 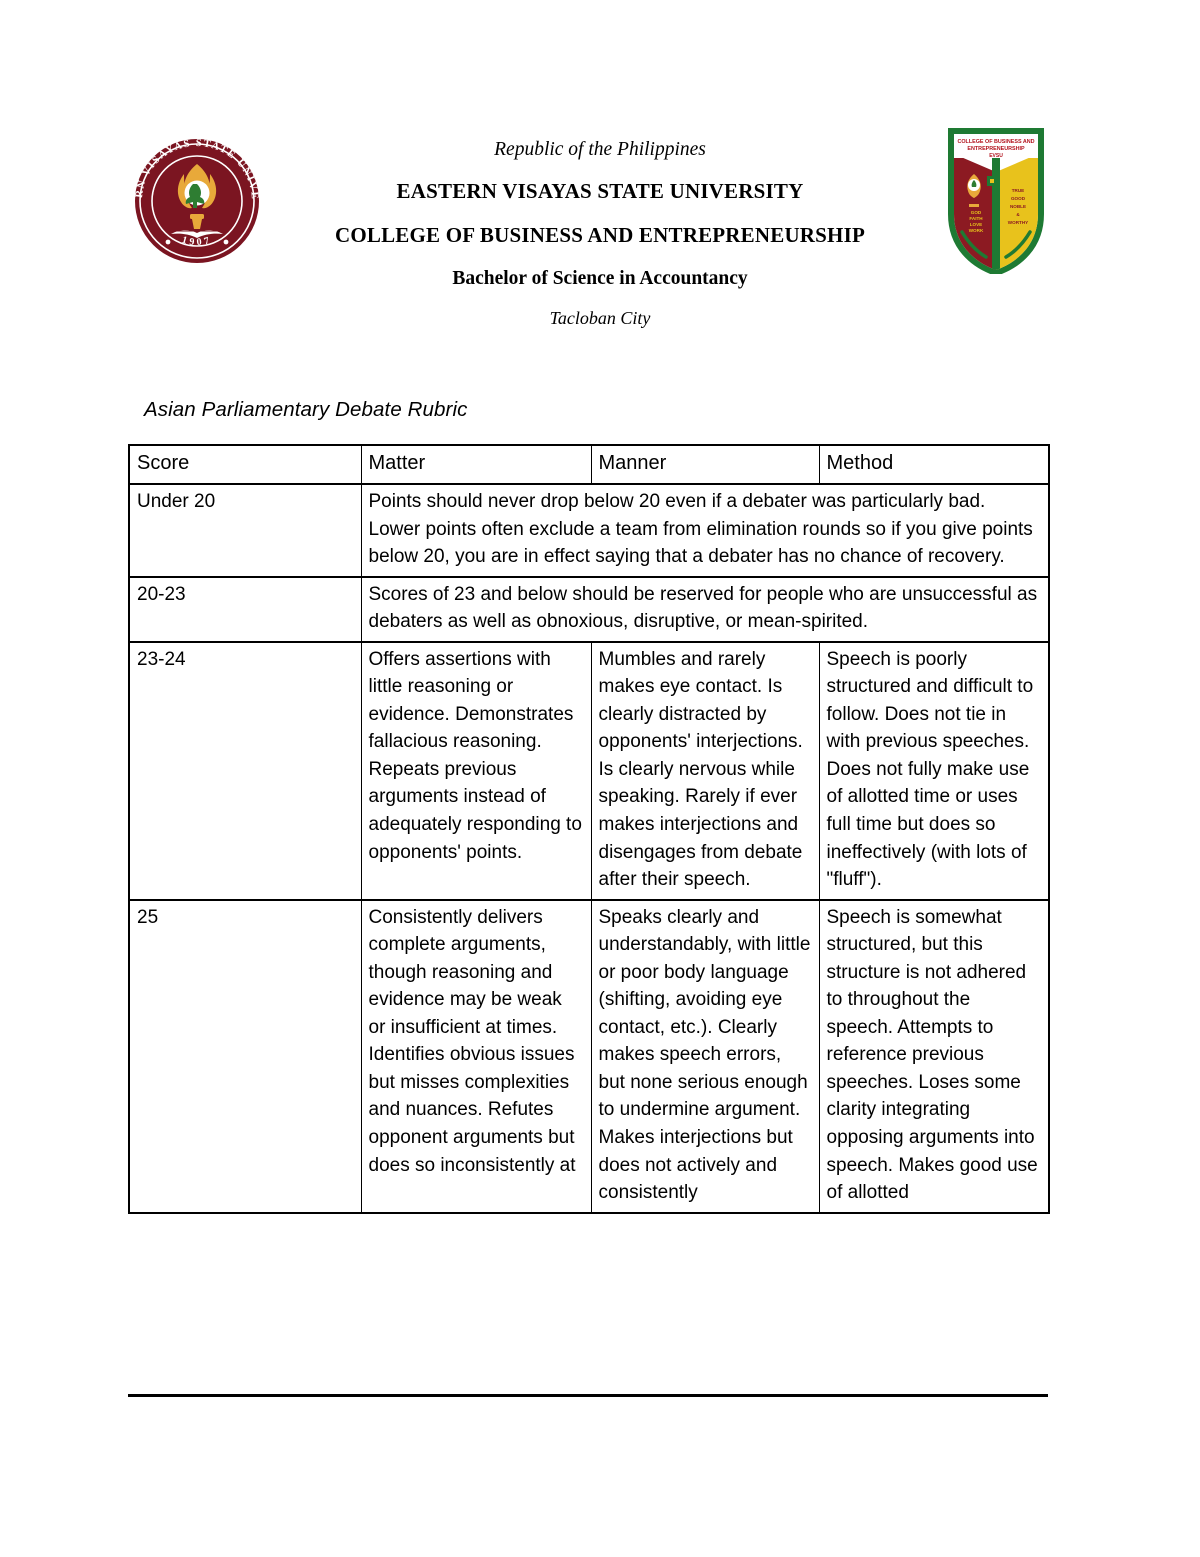 What do you see at coordinates (600, 149) in the screenshot?
I see `letterhead-line-republic: Republic of the Philippines` at bounding box center [600, 149].